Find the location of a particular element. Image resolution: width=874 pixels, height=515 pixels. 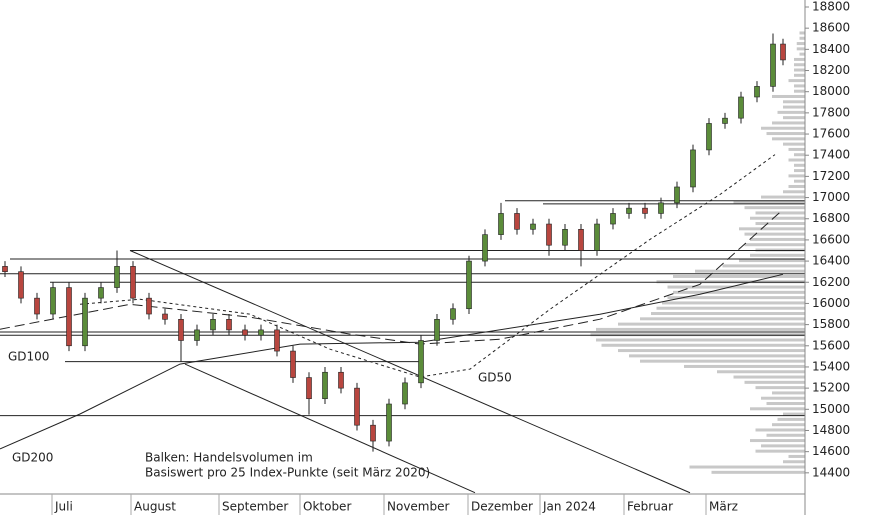

y-tick-label: 15200 is located at coordinates (831, 388).